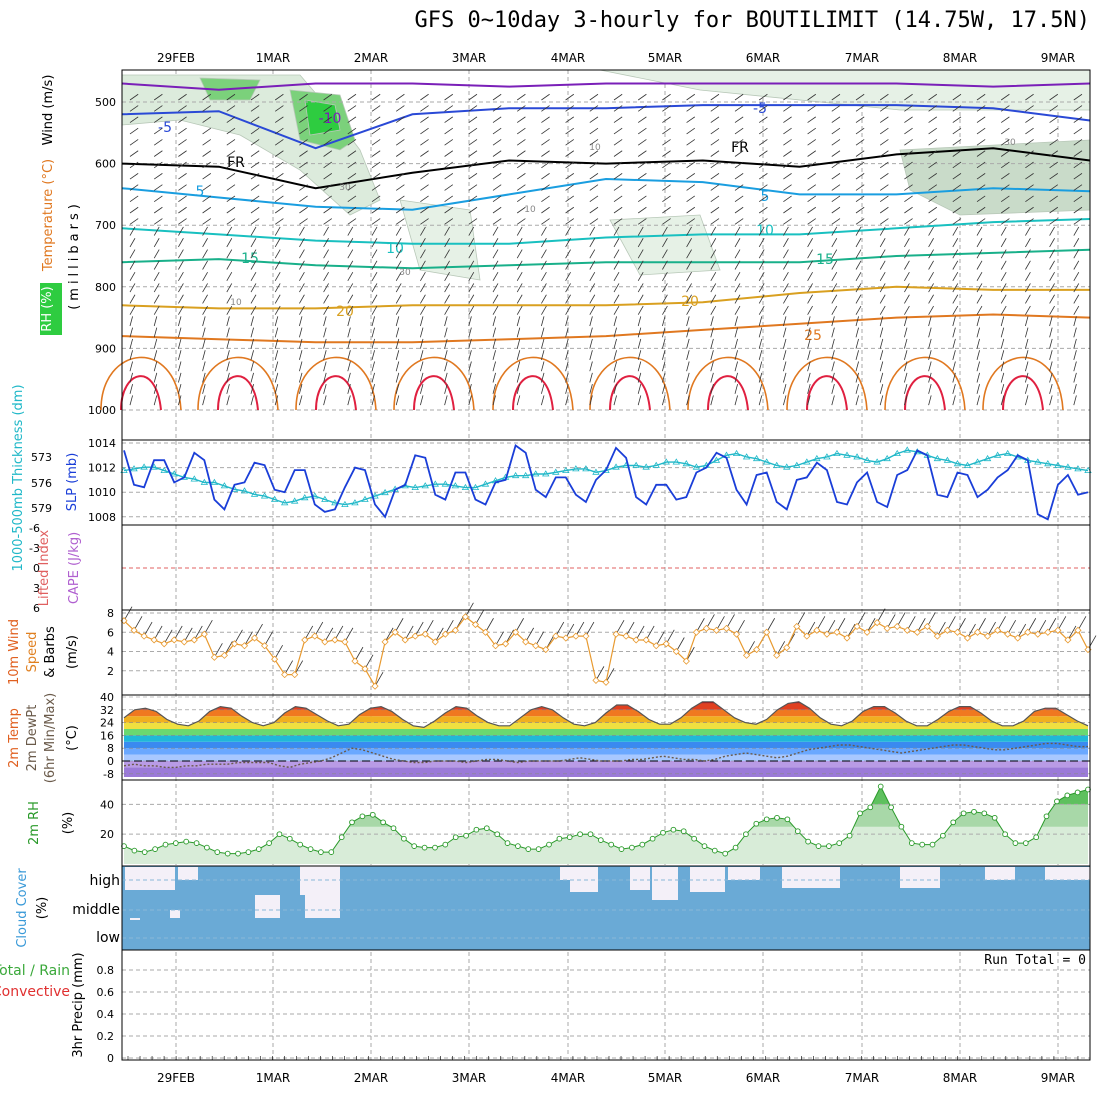  What do you see at coordinates (165, 128) in the screenshot?
I see `contour-label: -5` at bounding box center [165, 128].